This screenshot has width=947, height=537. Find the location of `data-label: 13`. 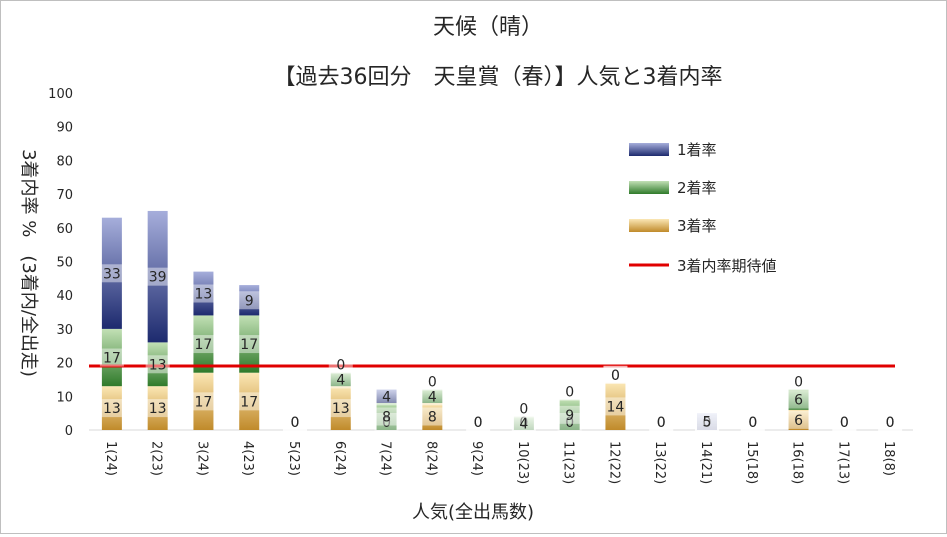

data-label: 13 is located at coordinates (204, 295).